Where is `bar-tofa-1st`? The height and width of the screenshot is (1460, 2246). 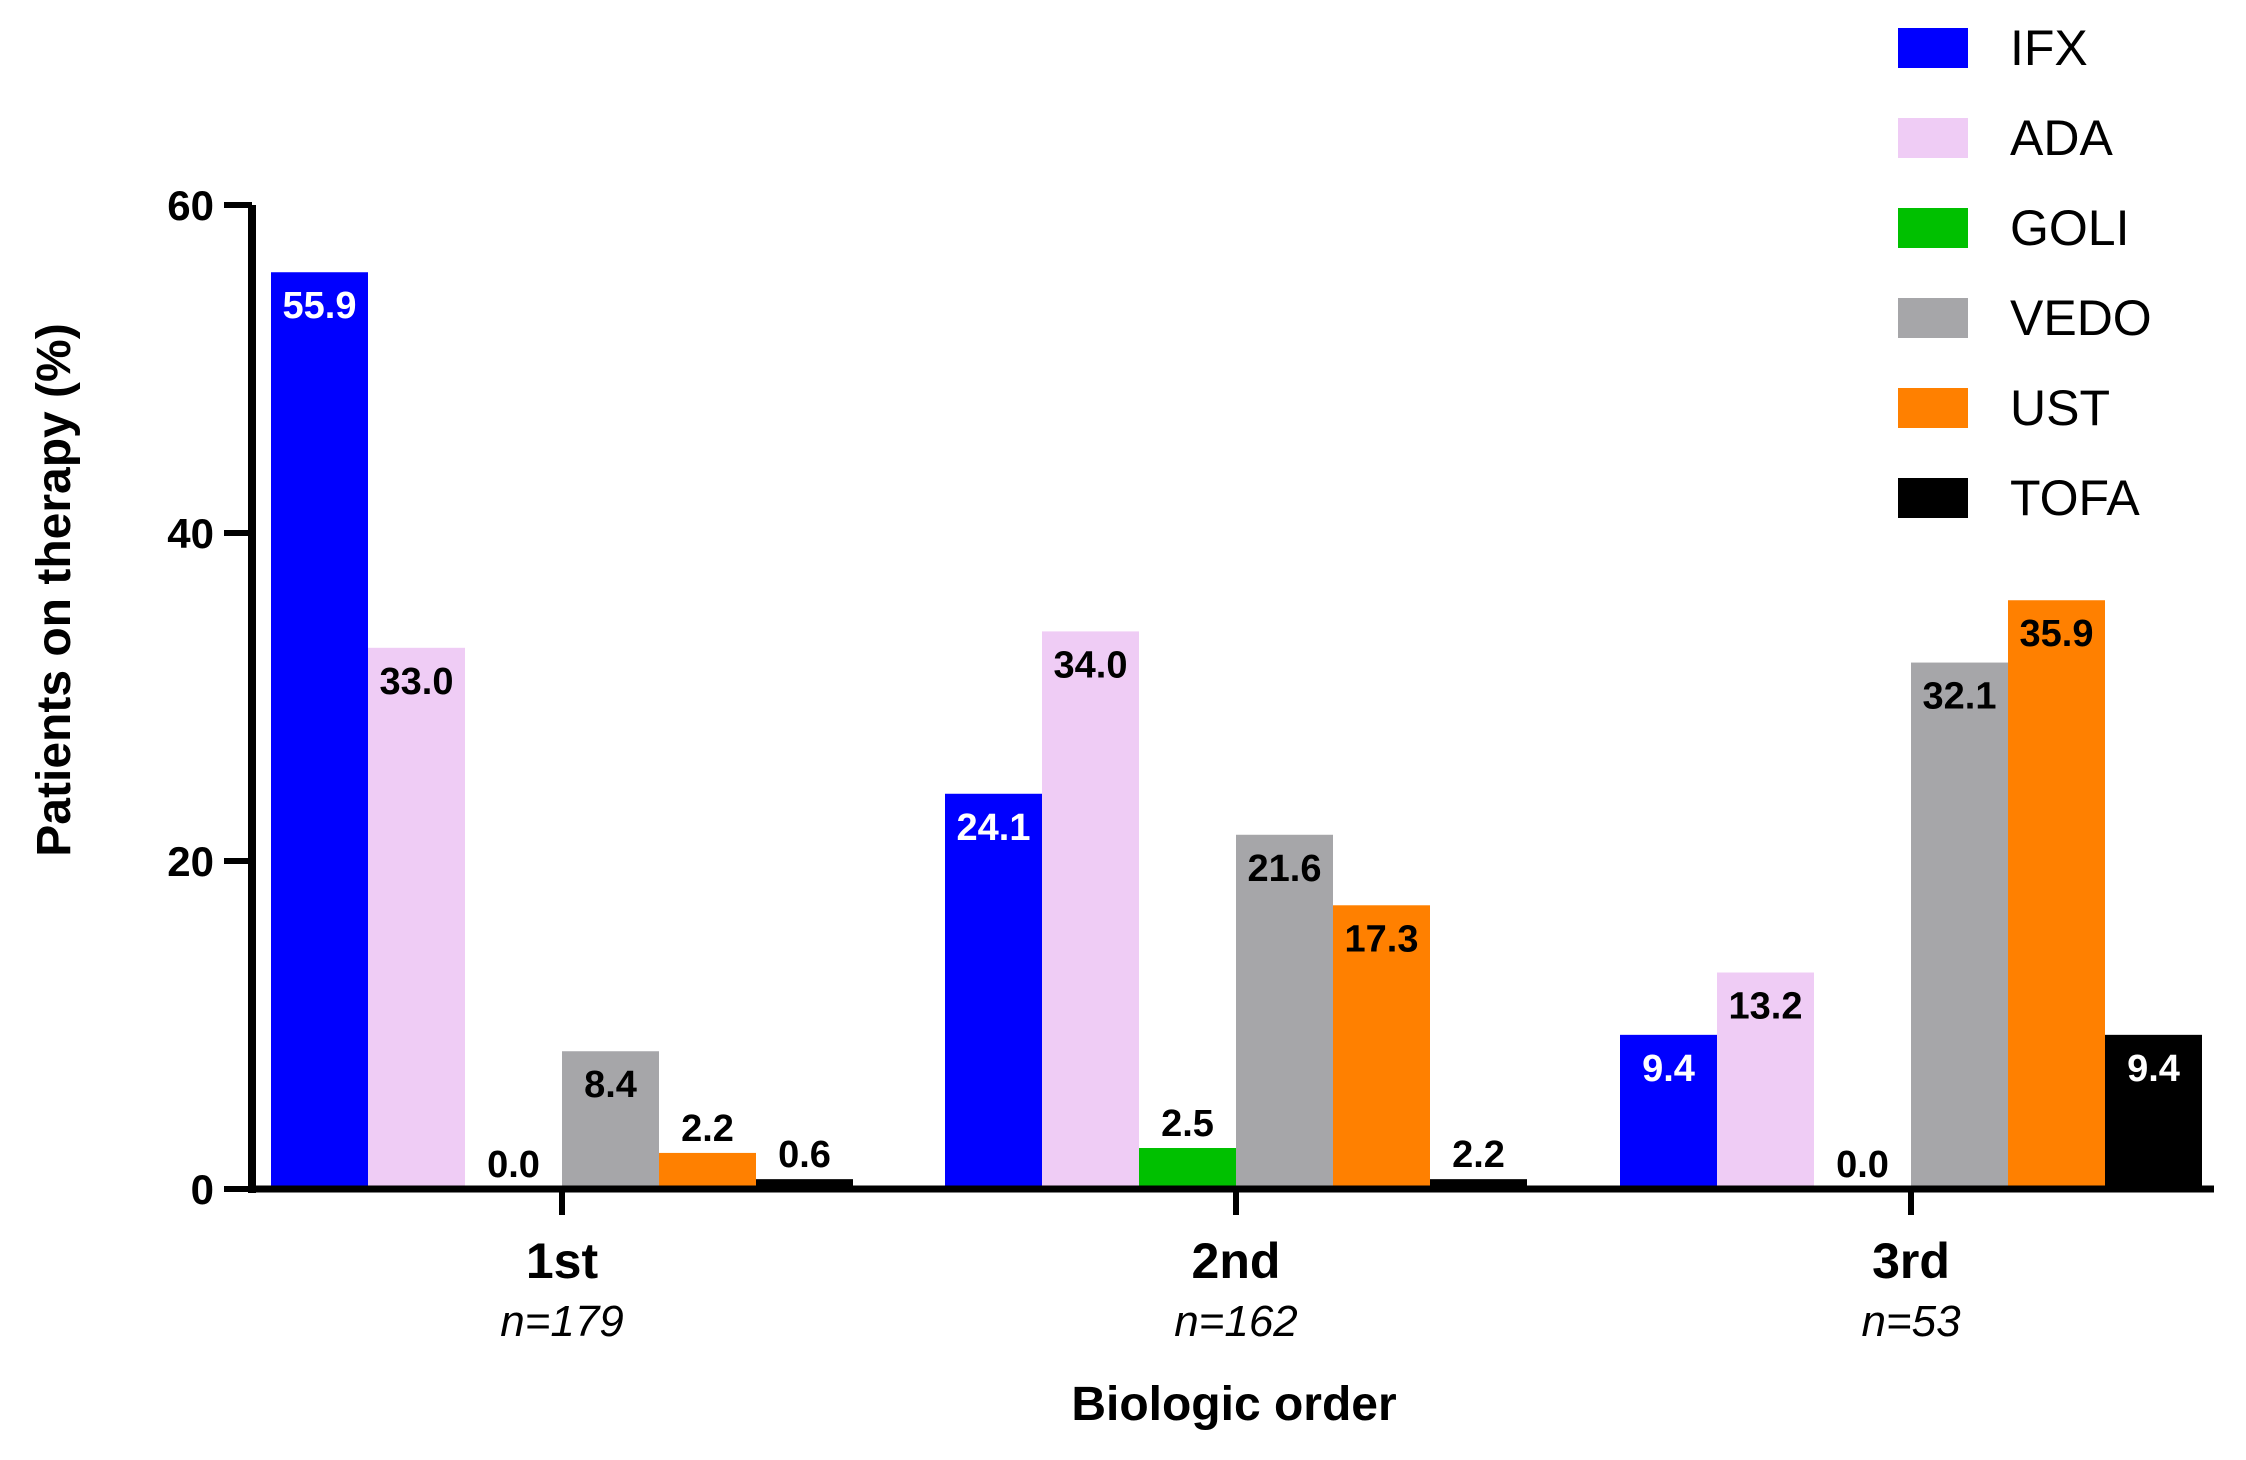
bar-tofa-1st is located at coordinates (804, 1184).